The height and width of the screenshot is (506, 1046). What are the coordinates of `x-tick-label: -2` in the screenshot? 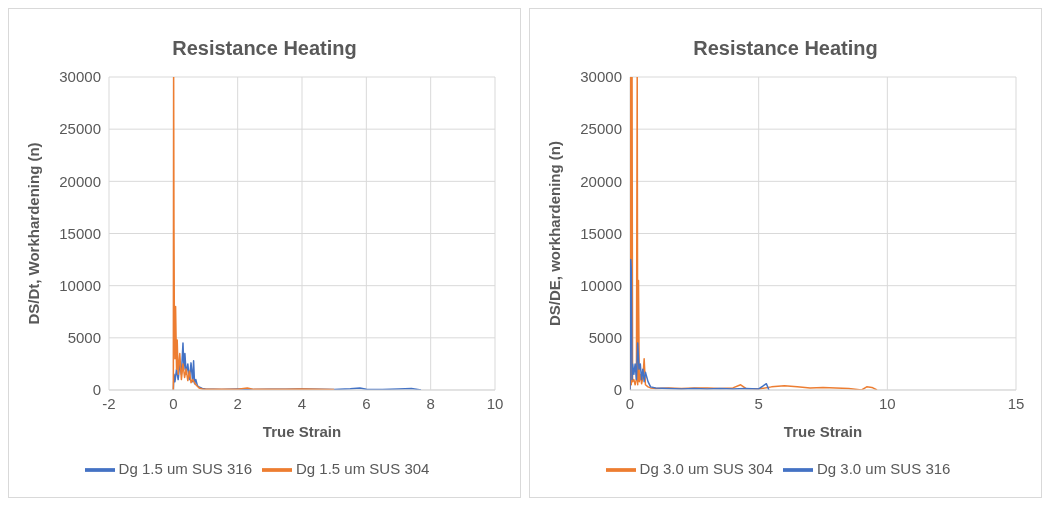 It's located at (109, 403).